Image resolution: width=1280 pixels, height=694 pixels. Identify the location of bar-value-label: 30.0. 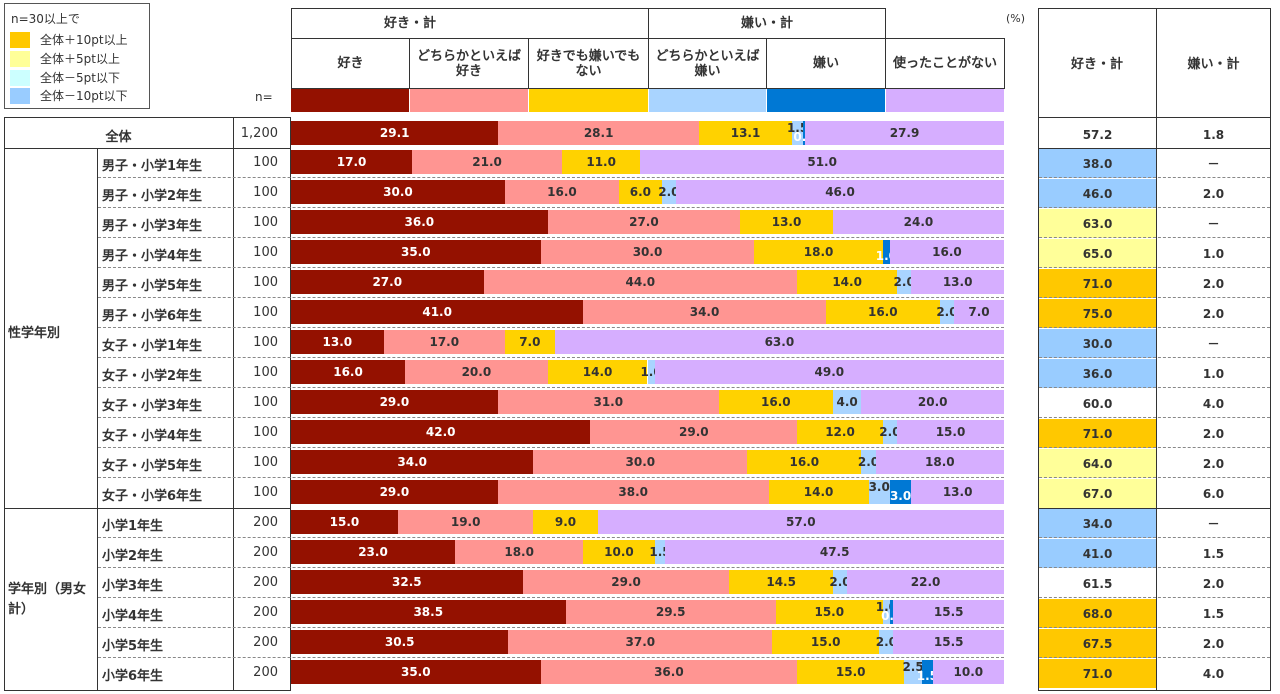
(640, 462).